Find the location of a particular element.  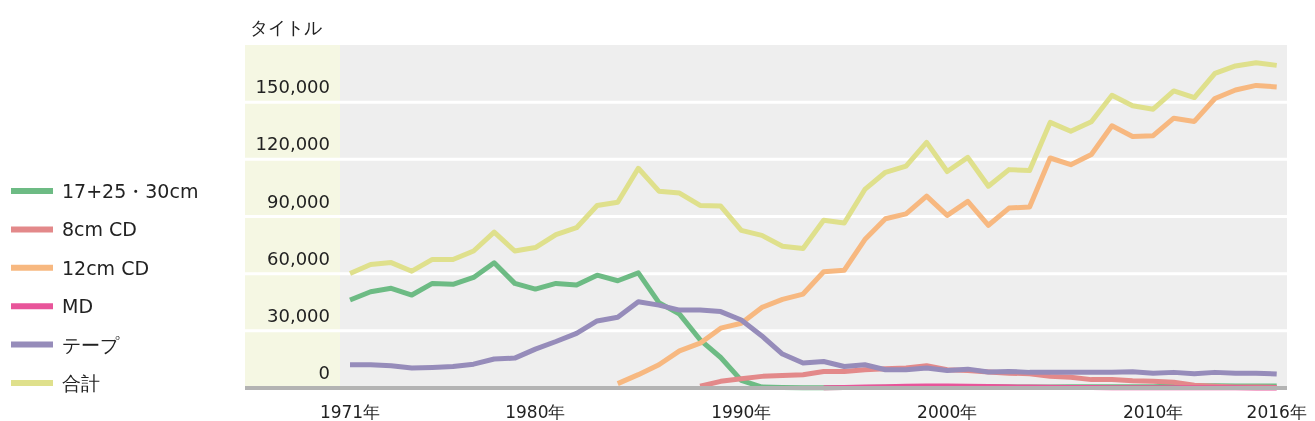

y-tick-label: 150,000 is located at coordinates (292, 87).